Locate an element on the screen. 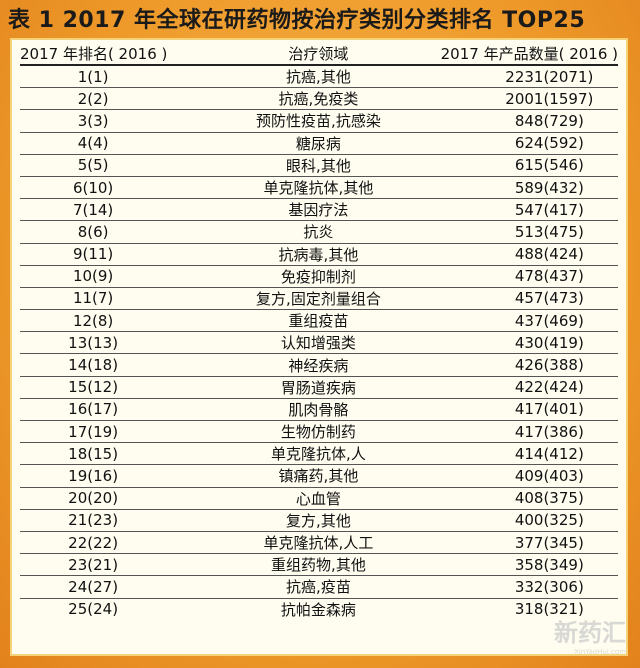  table-row: 1(1) 抗癌,其他 2231(2071) is located at coordinates (319, 77).